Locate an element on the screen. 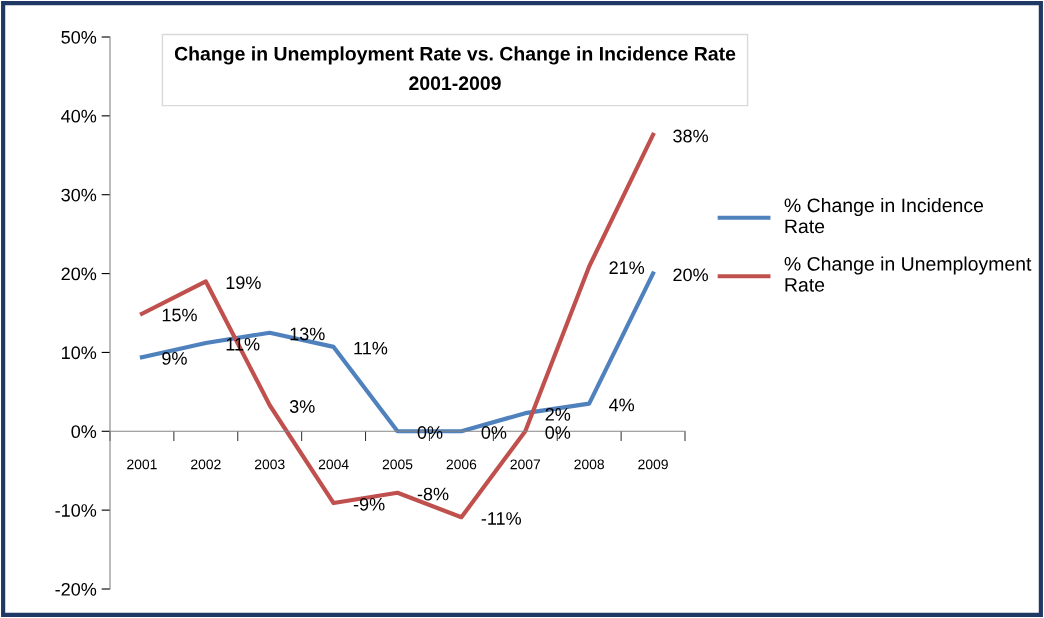 The image size is (1044, 618). data-label: 20% is located at coordinates (690, 275).